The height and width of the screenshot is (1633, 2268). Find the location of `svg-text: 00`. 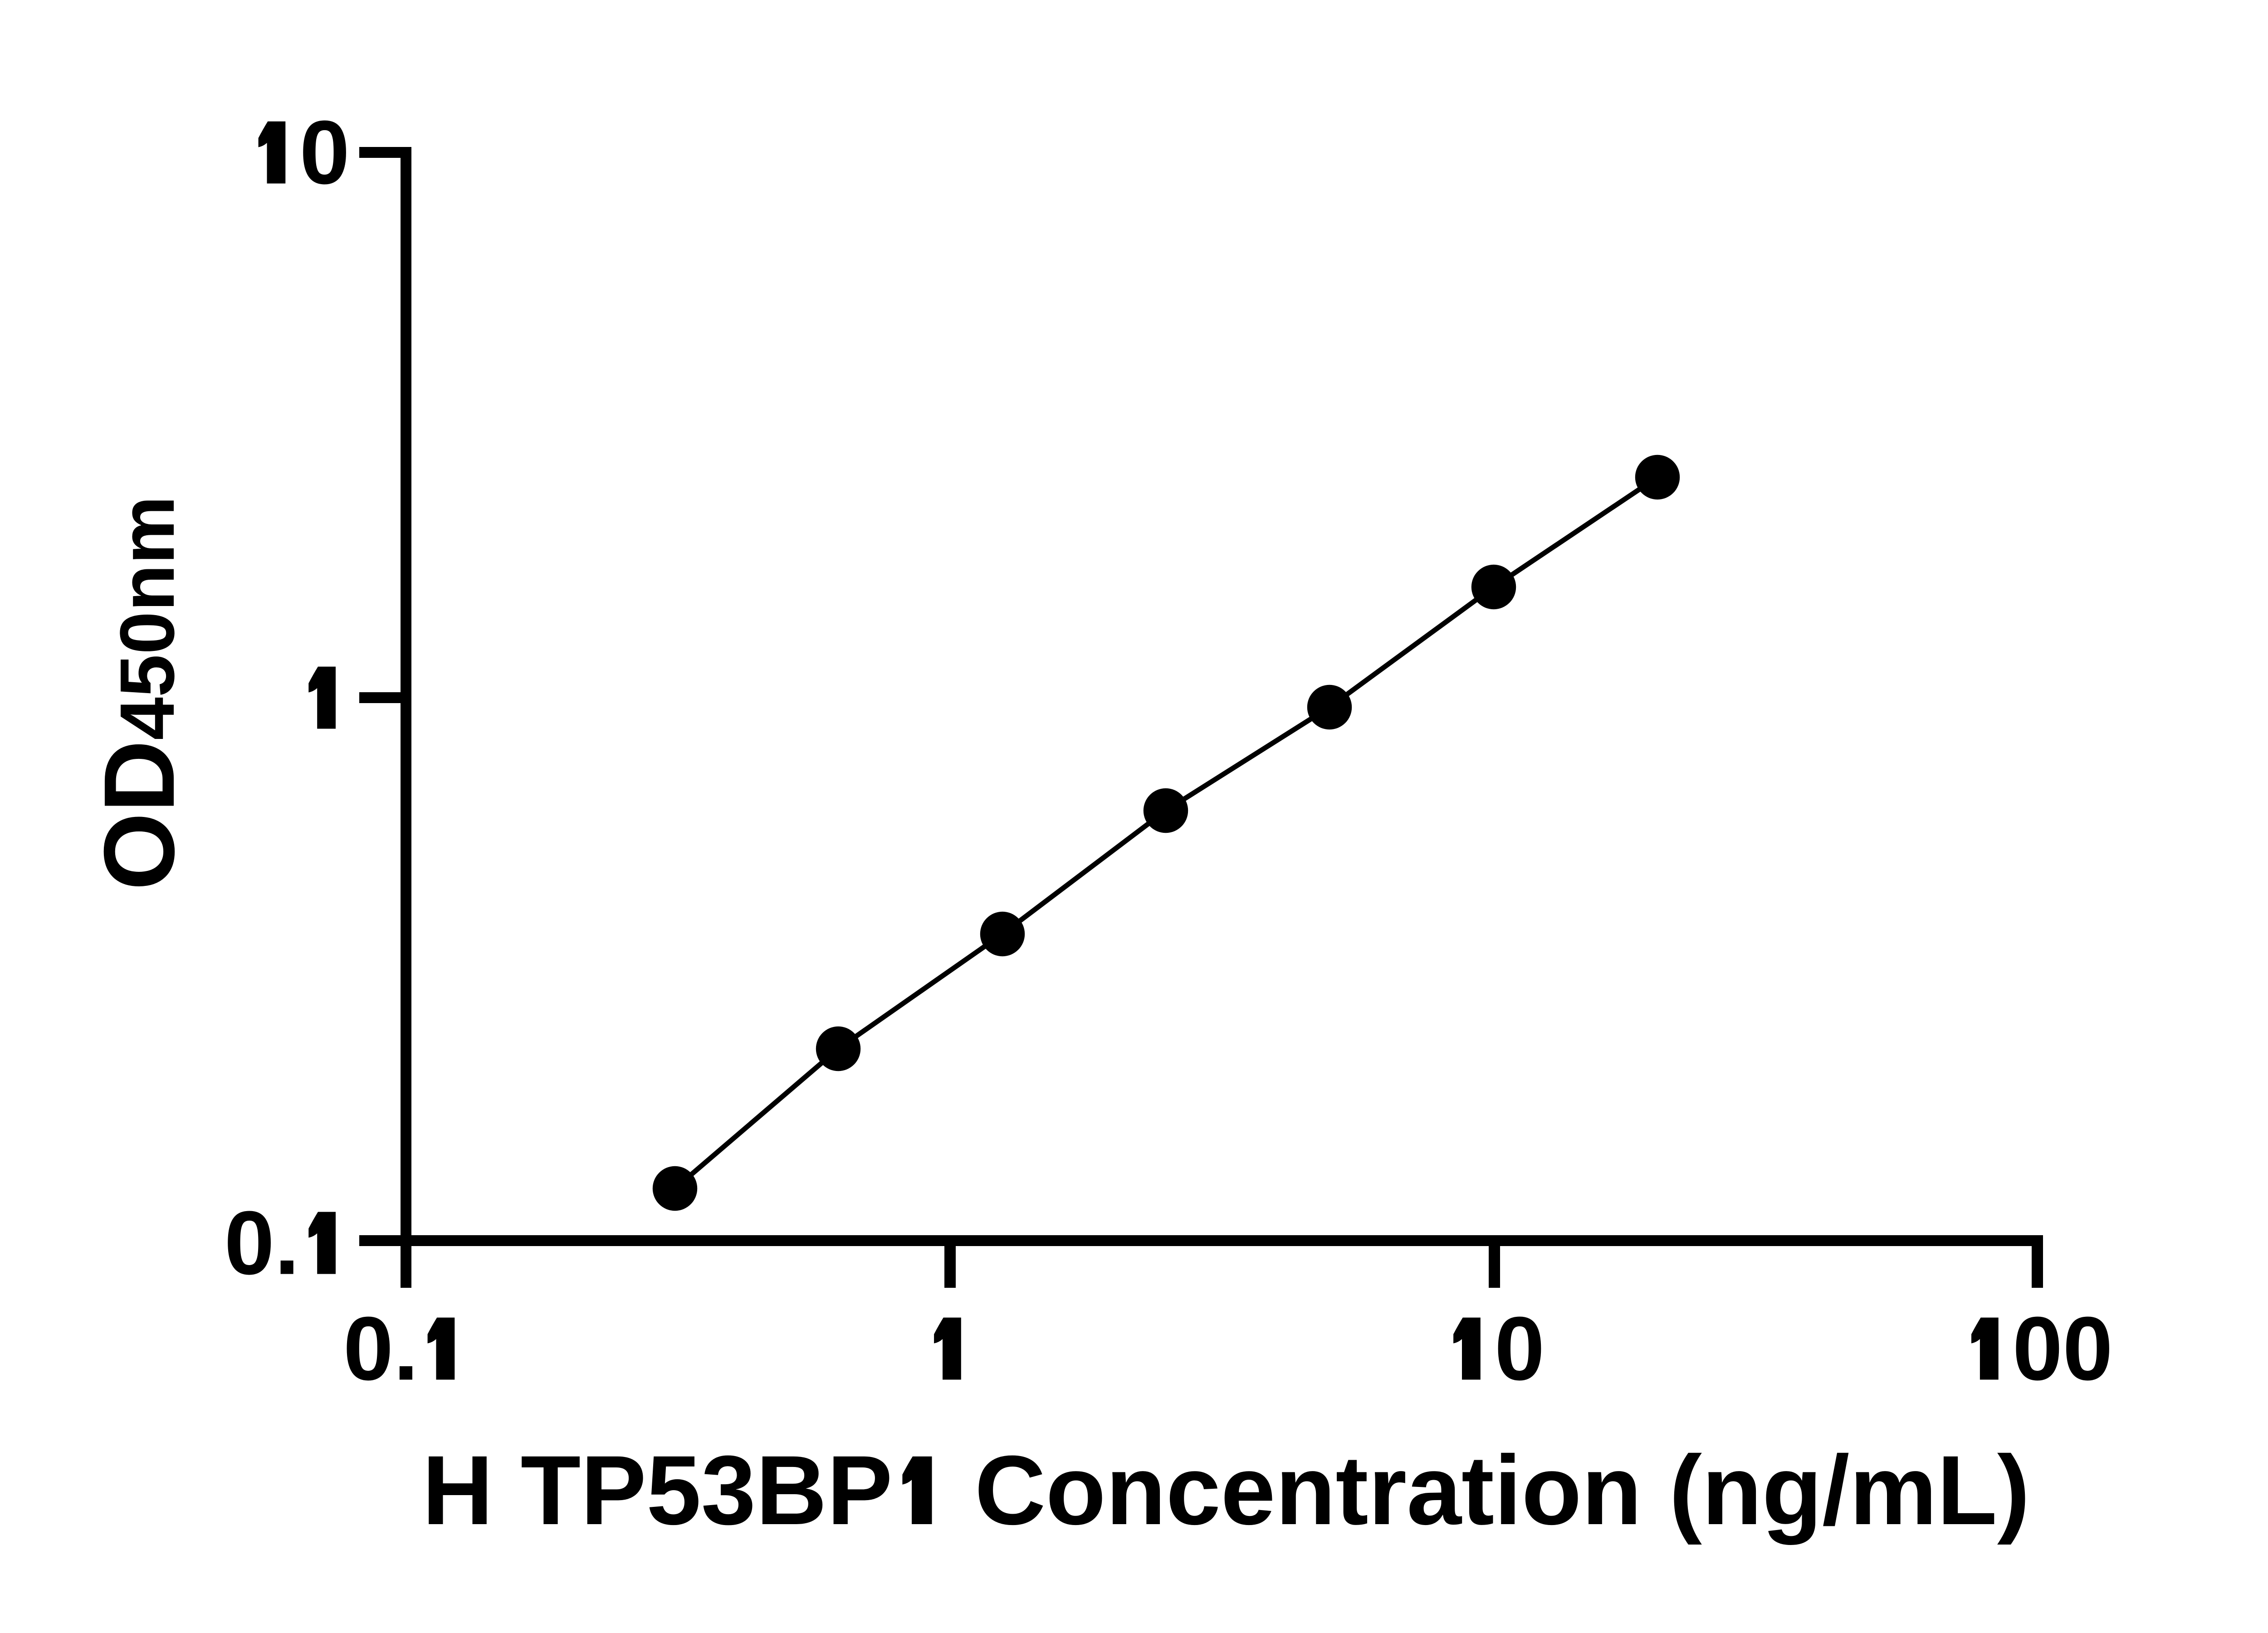

svg-text: 00 is located at coordinates (2063, 1349).